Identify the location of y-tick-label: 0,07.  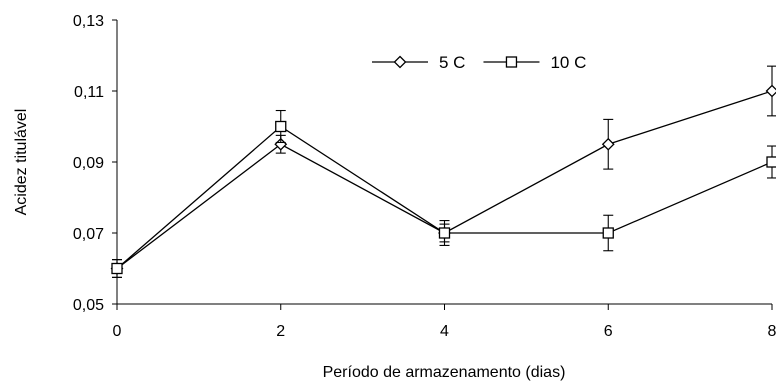
(88, 234).